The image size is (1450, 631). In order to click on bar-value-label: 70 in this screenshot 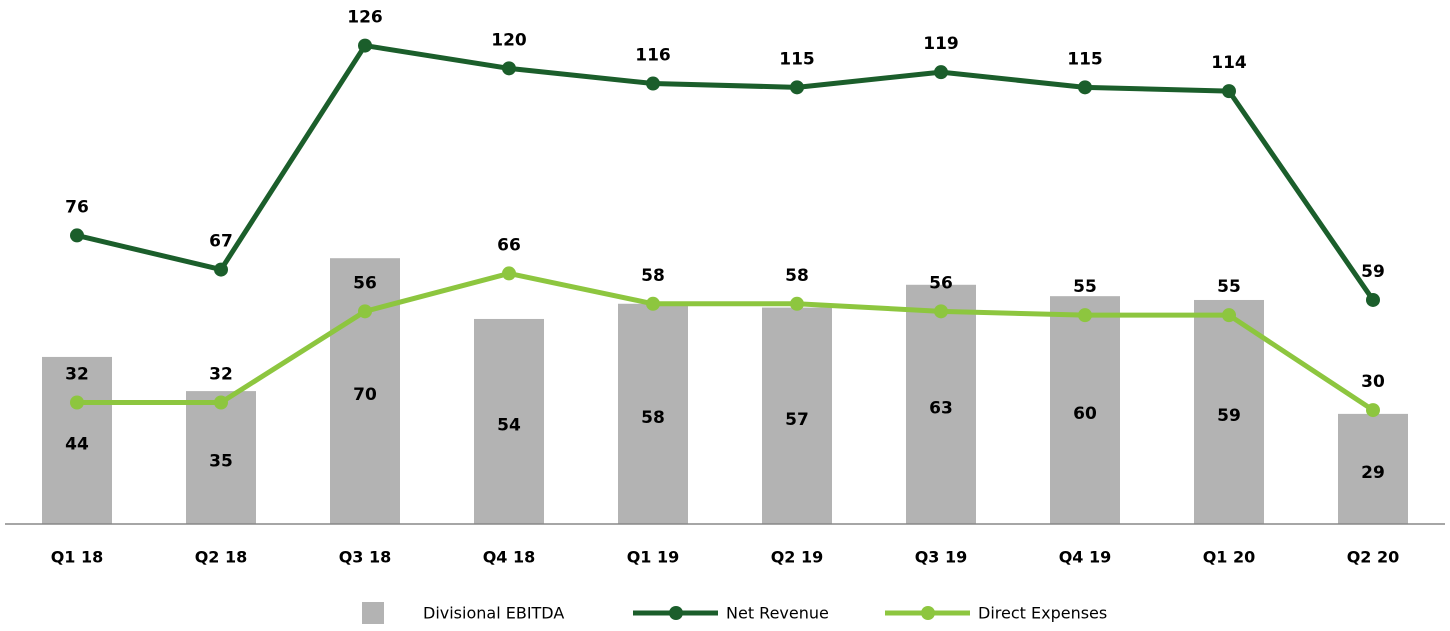, I will do `click(365, 395)`.